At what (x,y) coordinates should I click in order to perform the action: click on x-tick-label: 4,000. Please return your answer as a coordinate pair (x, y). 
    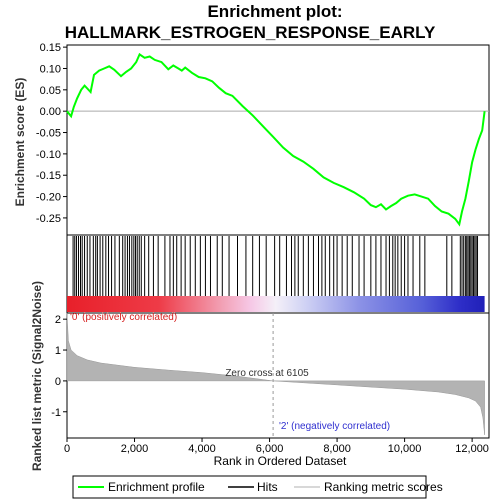
    Looking at the image, I should click on (202, 449).